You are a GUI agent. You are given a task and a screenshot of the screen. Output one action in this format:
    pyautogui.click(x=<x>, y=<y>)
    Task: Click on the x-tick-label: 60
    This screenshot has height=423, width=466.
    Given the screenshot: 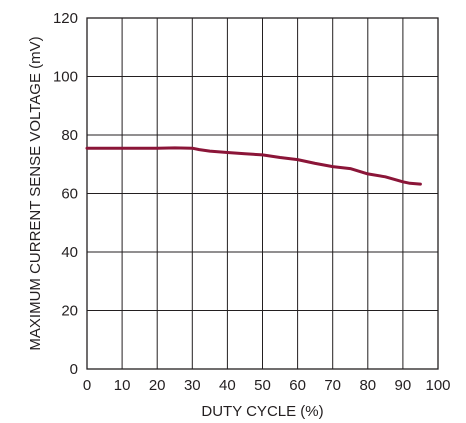 What is the action you would take?
    pyautogui.click(x=297, y=385)
    